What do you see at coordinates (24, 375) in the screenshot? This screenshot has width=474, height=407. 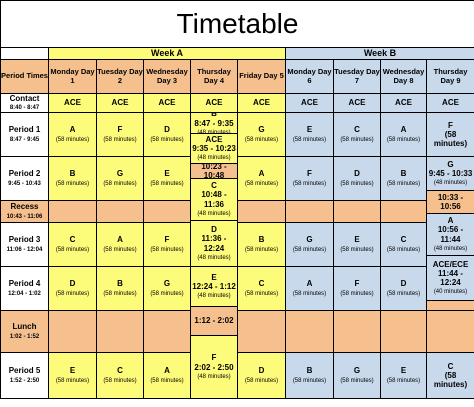 I see `period-label: Period 5 1:52 - 2:50` at bounding box center [24, 375].